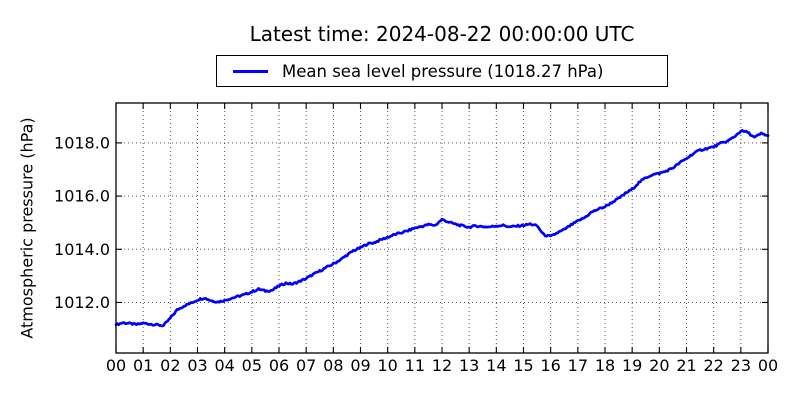 The image size is (800, 400). I want to click on x-tick-label: 05, so click(252, 365).